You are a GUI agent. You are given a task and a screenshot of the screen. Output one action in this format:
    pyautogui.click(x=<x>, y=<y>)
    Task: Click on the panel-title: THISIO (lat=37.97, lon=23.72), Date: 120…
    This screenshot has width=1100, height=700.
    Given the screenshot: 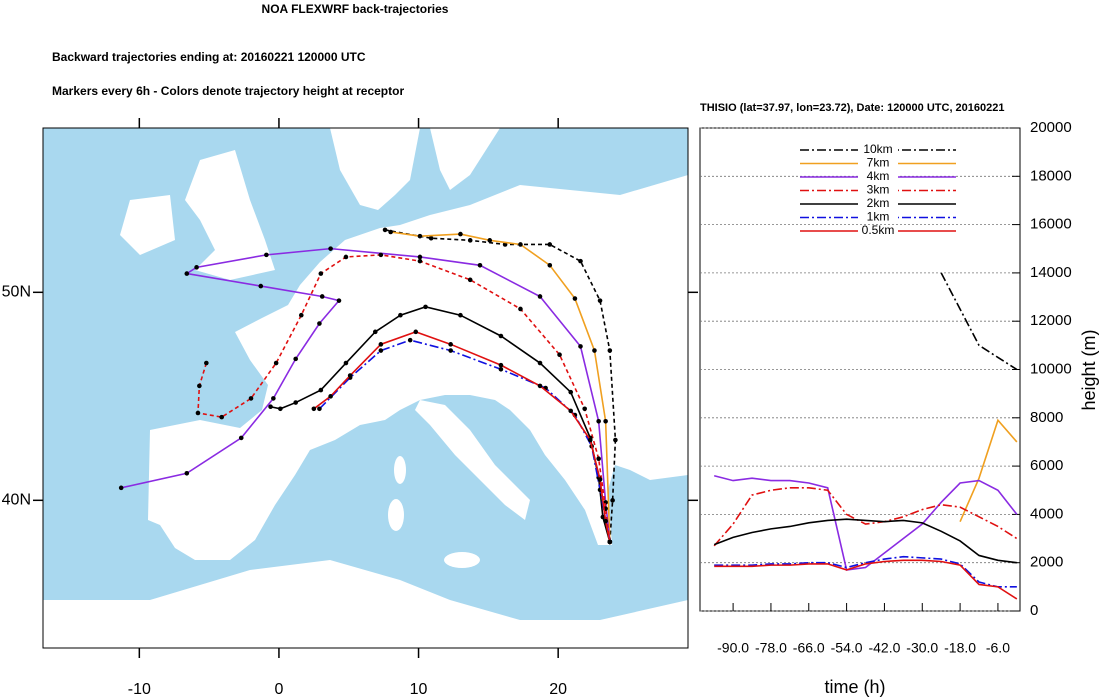 What is the action you would take?
    pyautogui.click(x=852, y=108)
    